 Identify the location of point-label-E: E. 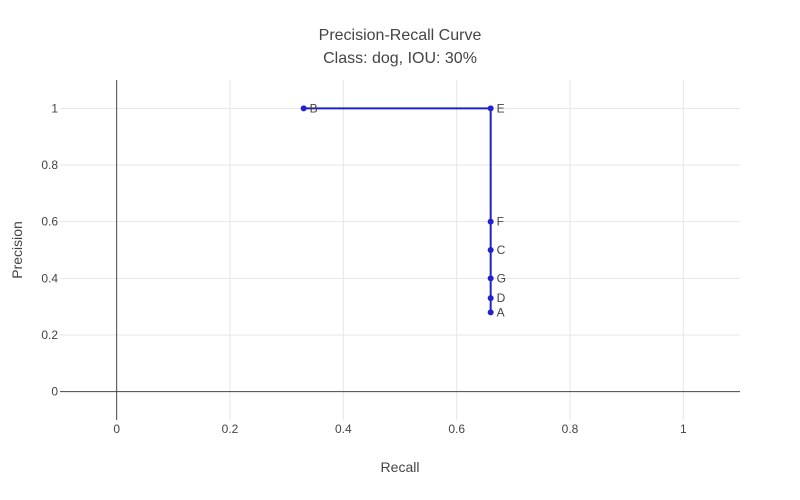
(501, 108).